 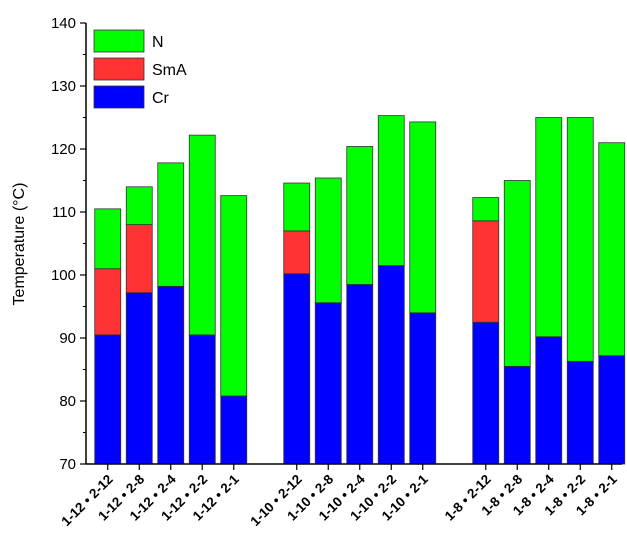 What do you see at coordinates (169, 70) in the screenshot?
I see `legend-label: SmA` at bounding box center [169, 70].